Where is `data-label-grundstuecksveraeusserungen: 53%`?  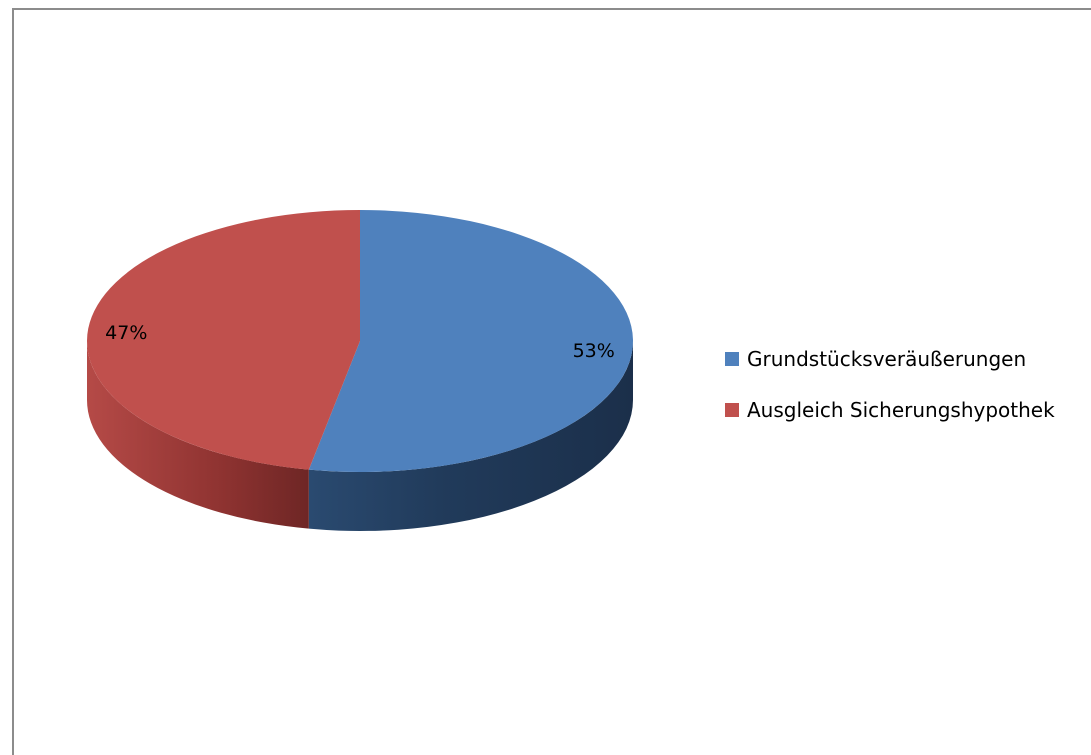 data-label-grundstuecksveraeusserungen: 53% is located at coordinates (594, 351).